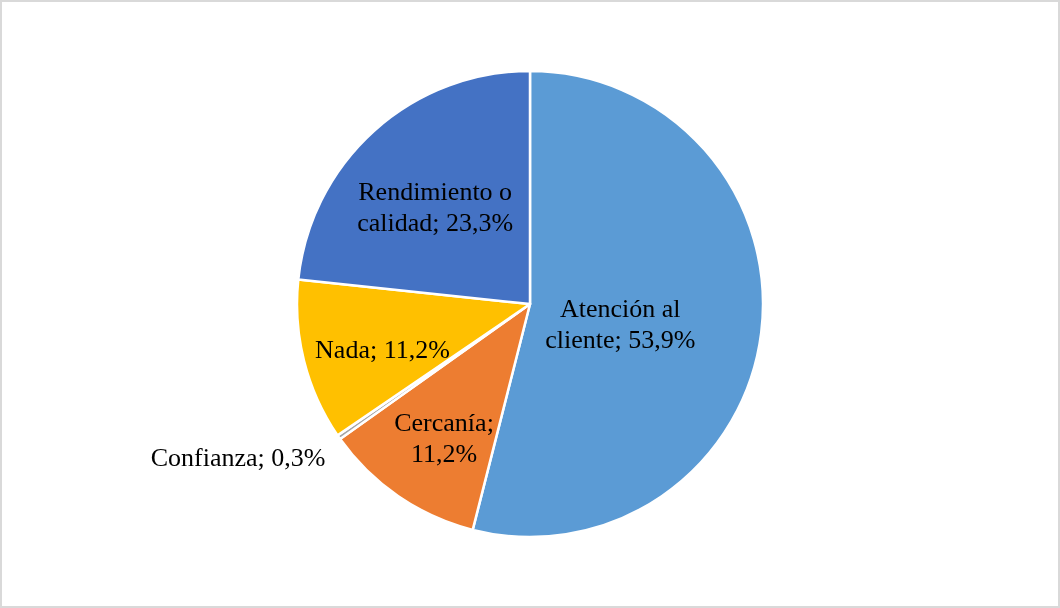 This screenshot has height=608, width=1060. Describe the element at coordinates (620, 323) in the screenshot. I see `slice-label: Atención al cliente; 53,9%` at that location.